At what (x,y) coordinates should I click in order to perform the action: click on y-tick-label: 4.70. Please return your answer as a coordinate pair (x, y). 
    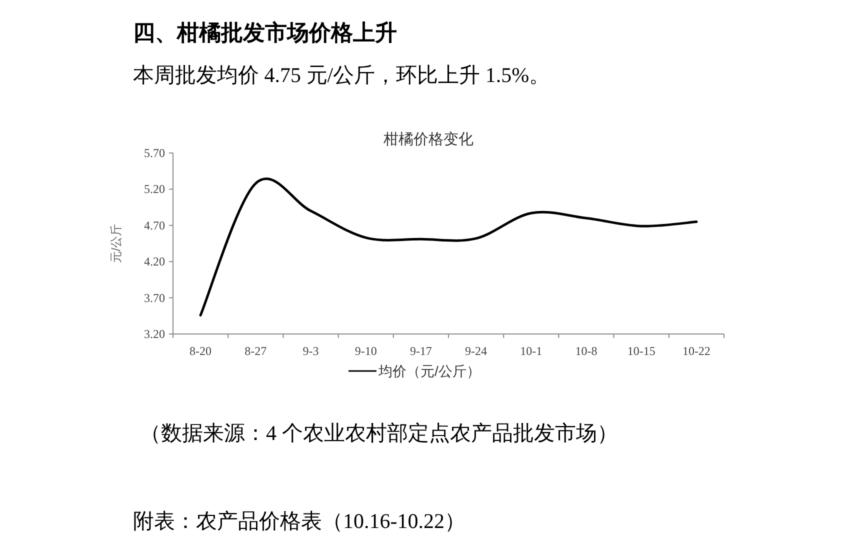
    Looking at the image, I should click on (154, 225).